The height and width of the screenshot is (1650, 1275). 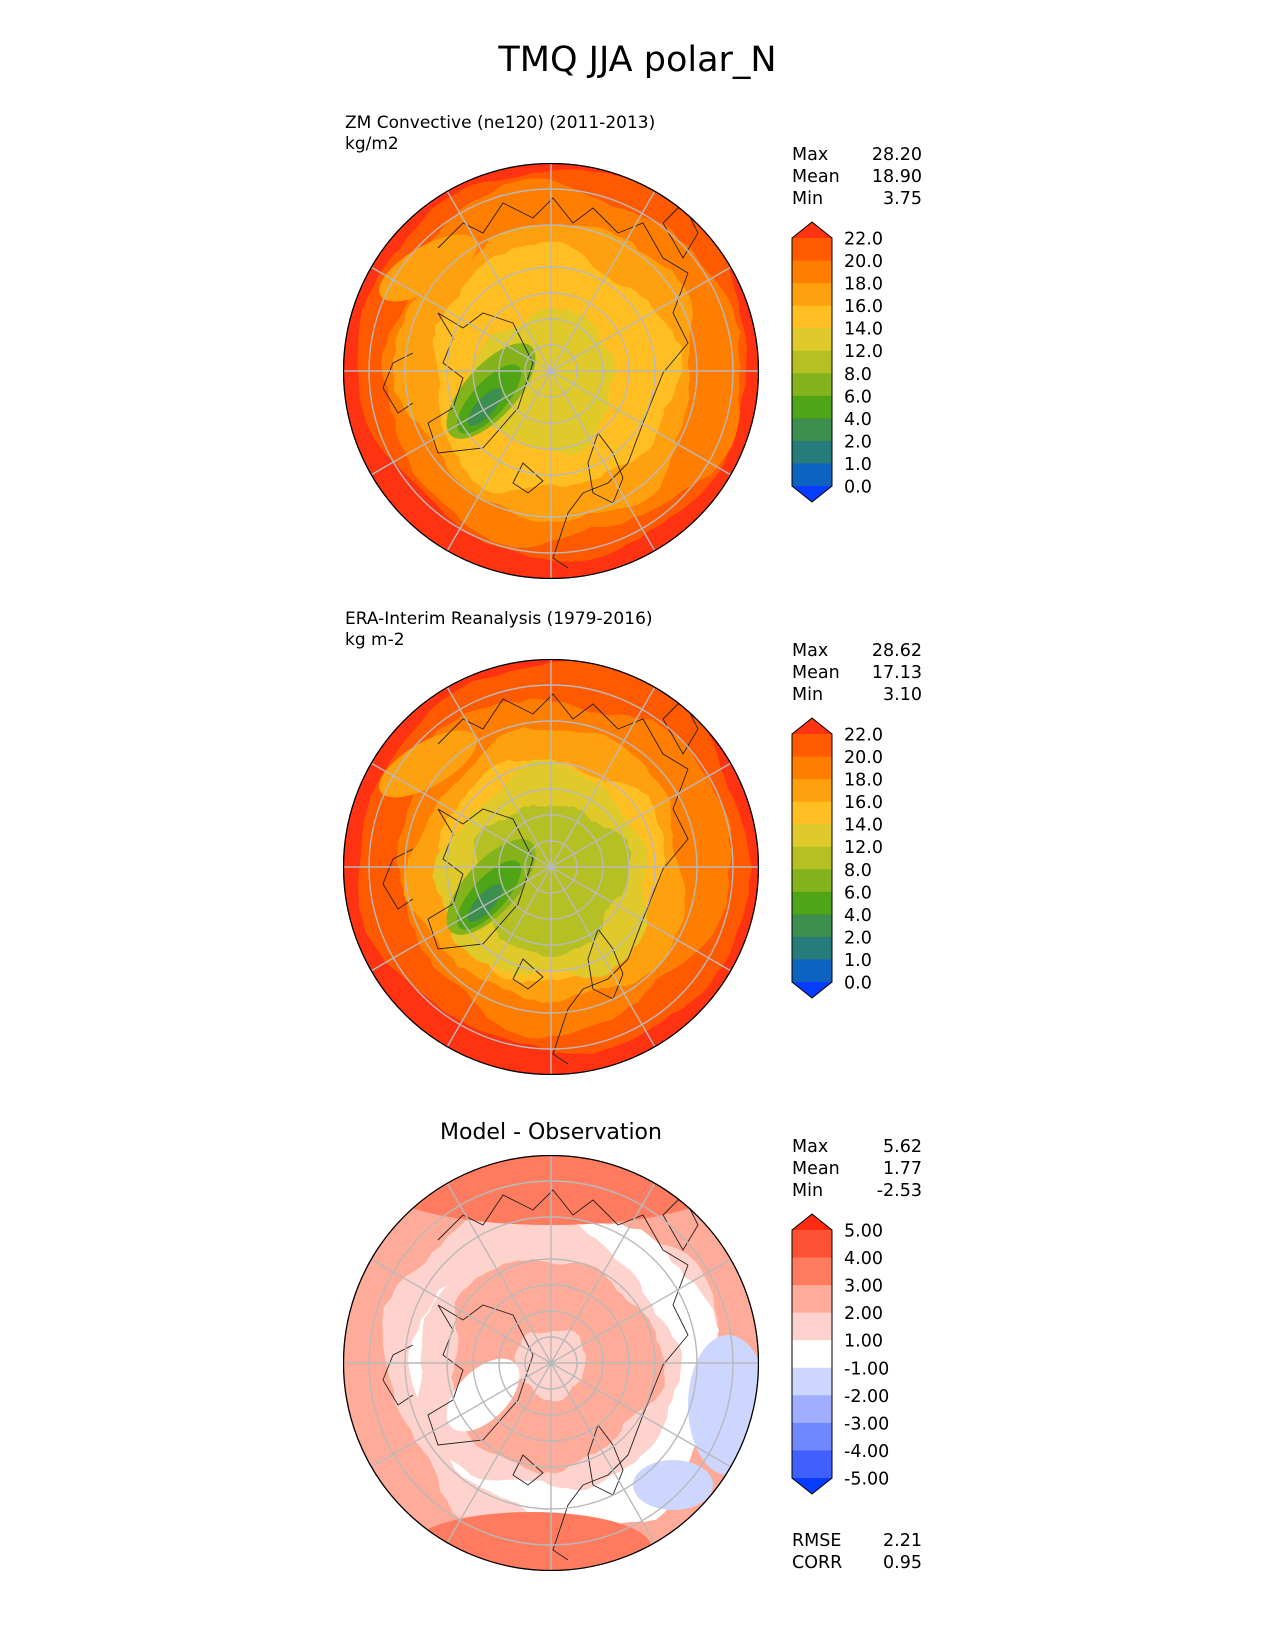 What do you see at coordinates (863, 352) in the screenshot?
I see `colorbar-tick-label: 12.0` at bounding box center [863, 352].